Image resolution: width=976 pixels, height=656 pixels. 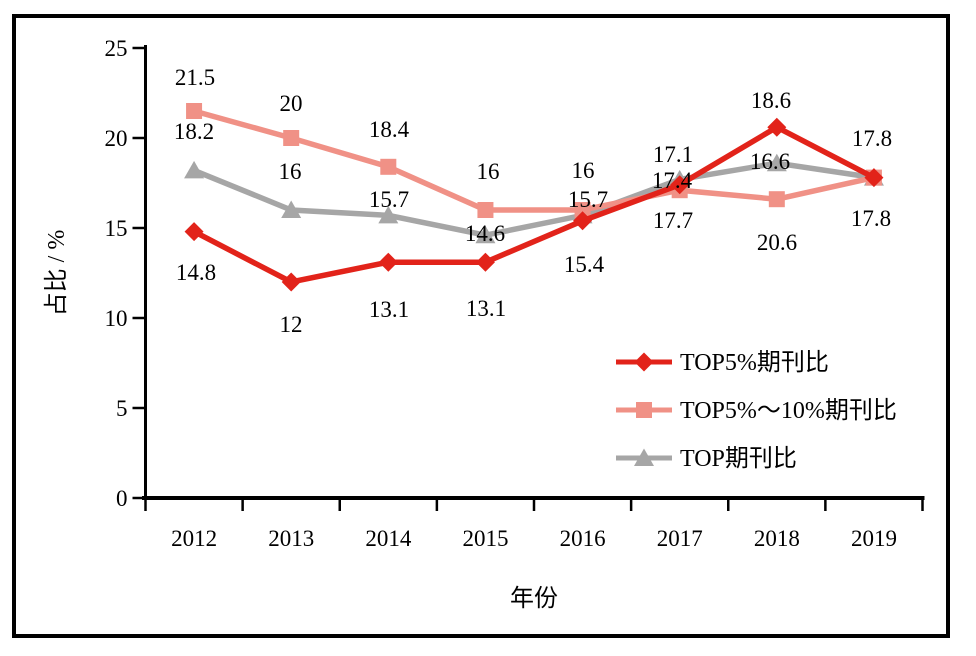 I want to click on y-axis-tick-label: 0, so click(x=122, y=498).